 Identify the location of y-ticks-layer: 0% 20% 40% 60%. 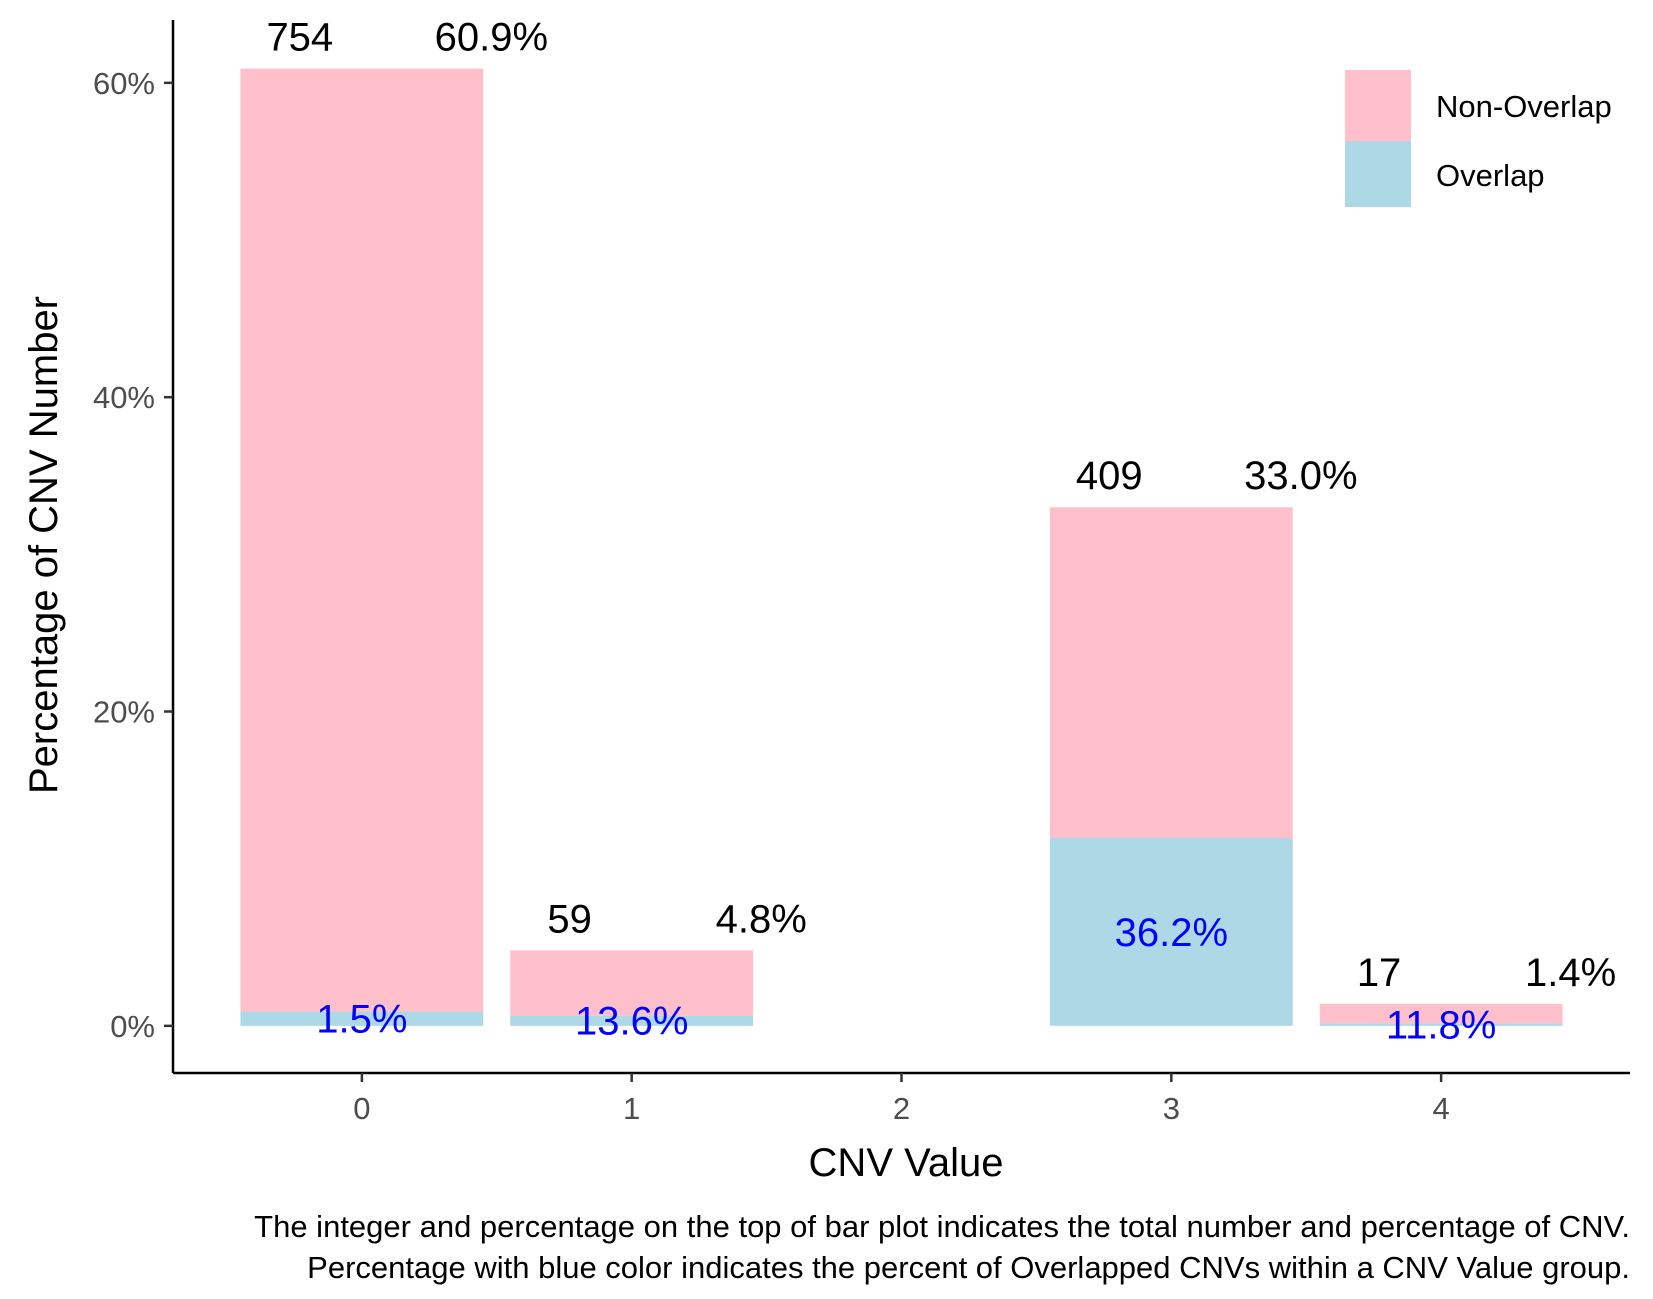
(133, 555).